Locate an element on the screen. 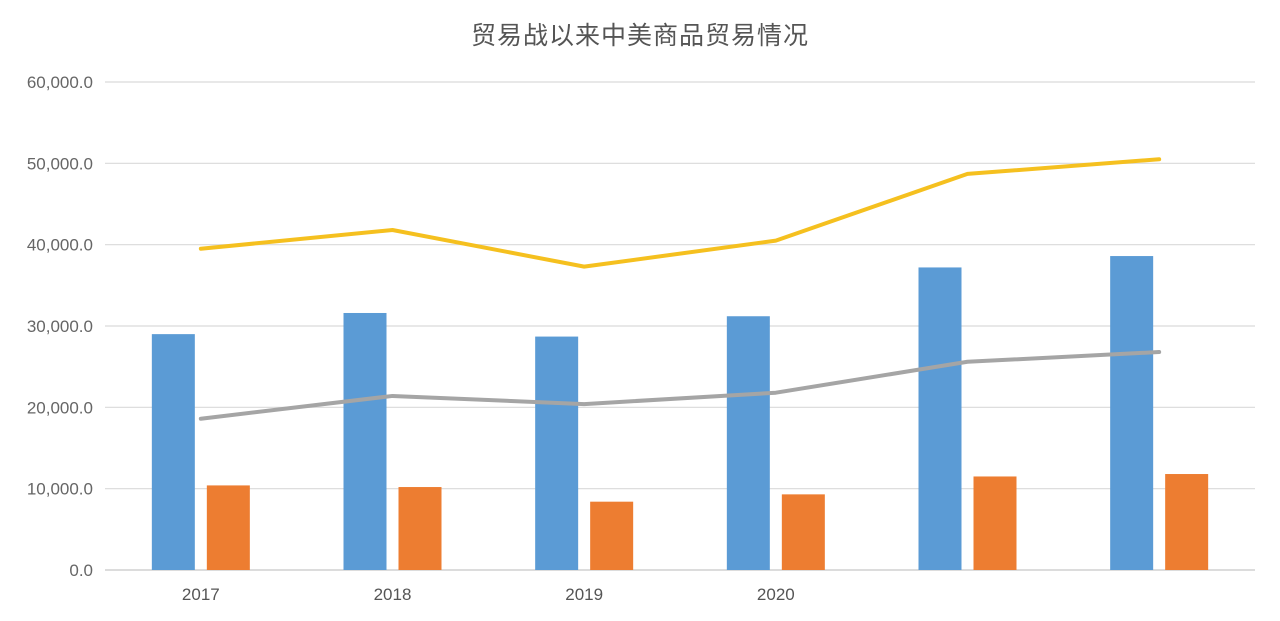 The image size is (1280, 621). y-tick-label: 60,000.0 is located at coordinates (60, 82).